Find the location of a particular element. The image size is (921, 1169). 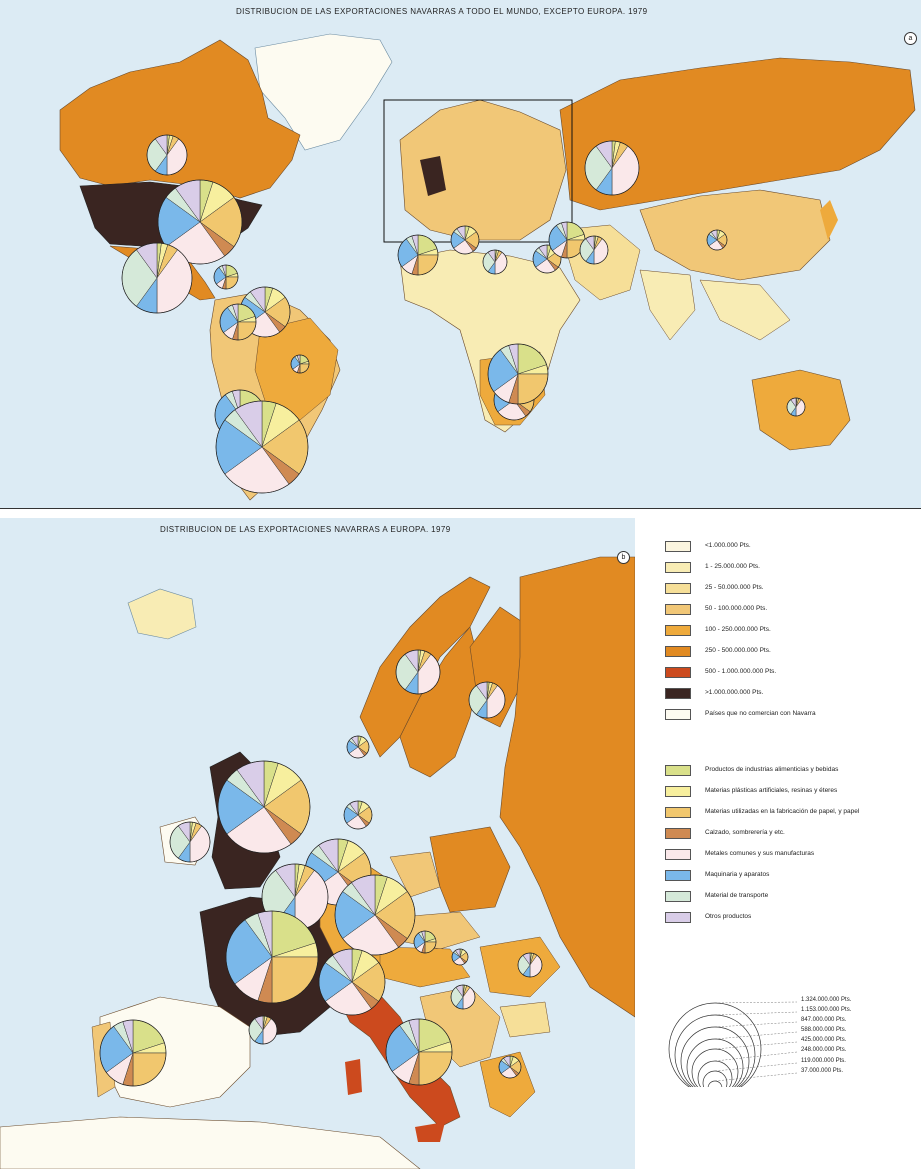

legend-label: 500 - 1.000.000.000 Pts. is located at coordinates (741, 671).